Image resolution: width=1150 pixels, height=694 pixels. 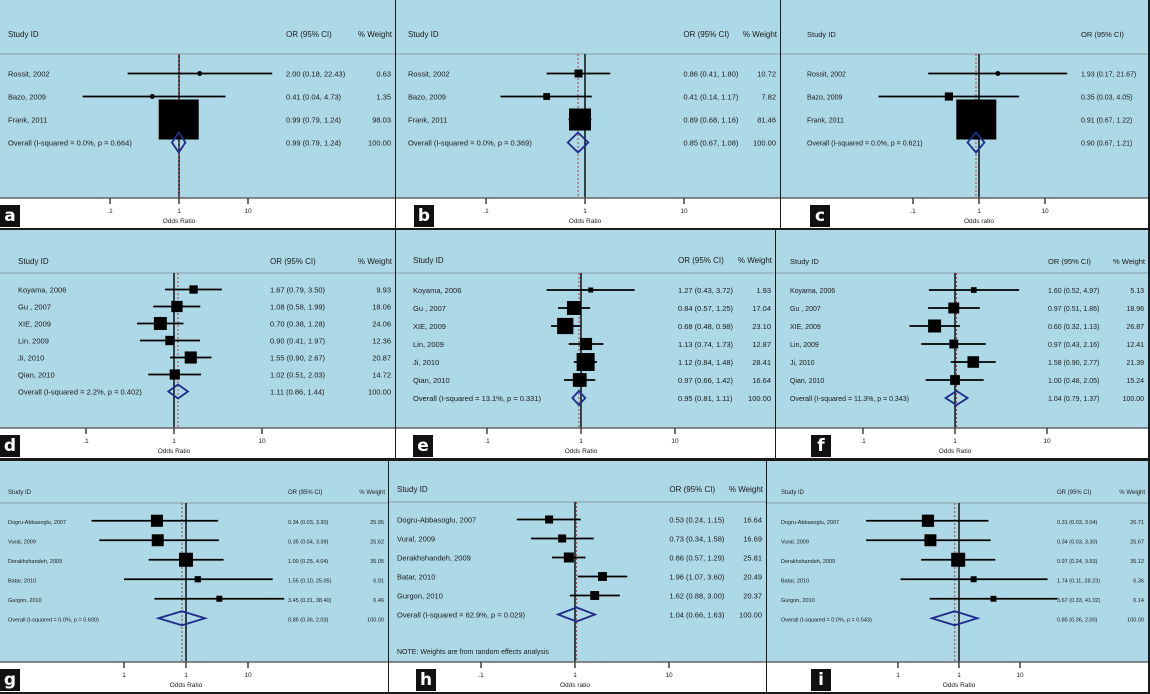 I want to click on or-ci-value: 0.70 (0.38, 1.28), so click(x=298, y=324).